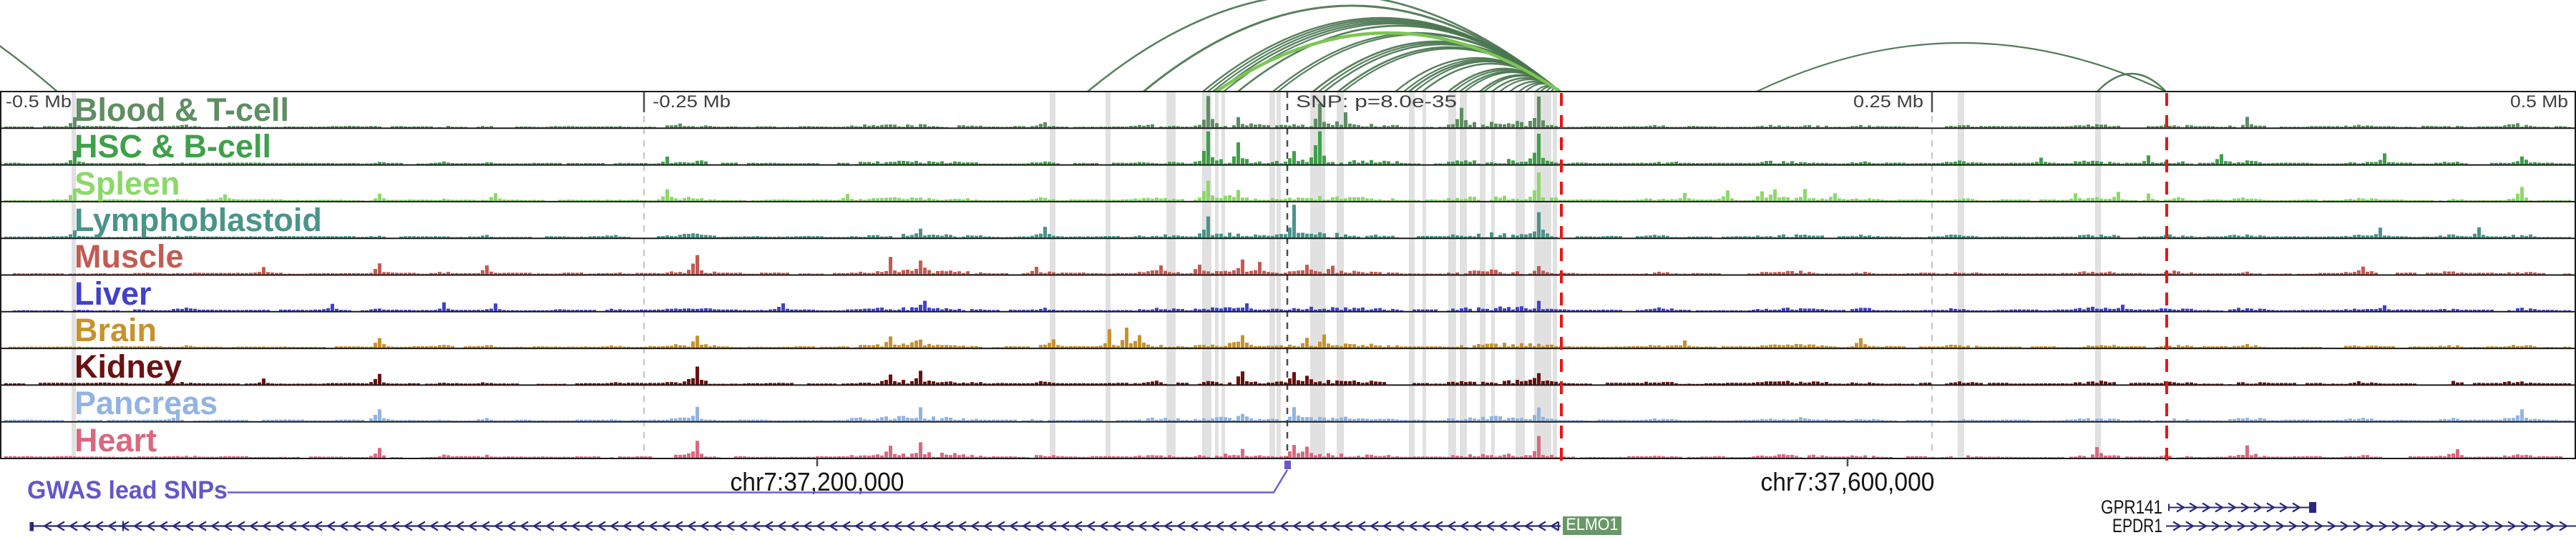 The height and width of the screenshot is (540, 2576). What do you see at coordinates (39, 102) in the screenshot?
I see `svg-text: -0.5 Mb` at bounding box center [39, 102].